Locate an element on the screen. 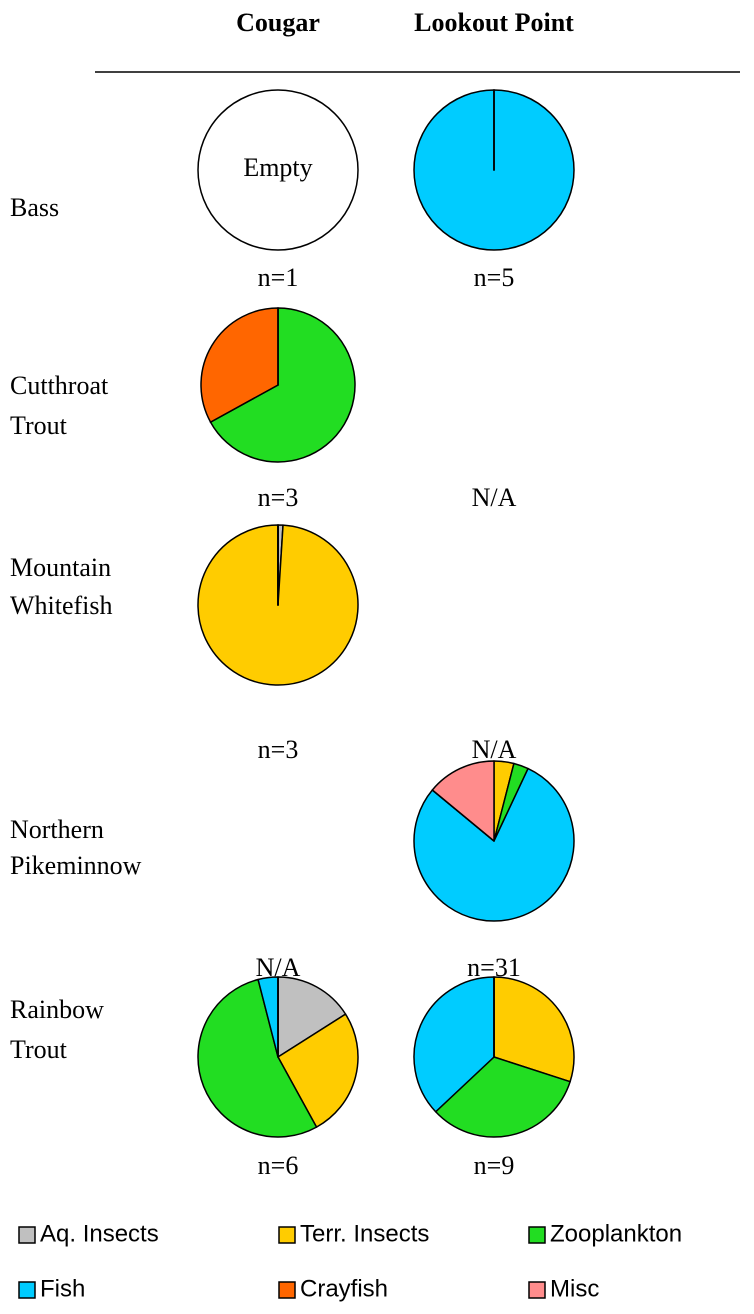  row-label: Bass is located at coordinates (34, 207).